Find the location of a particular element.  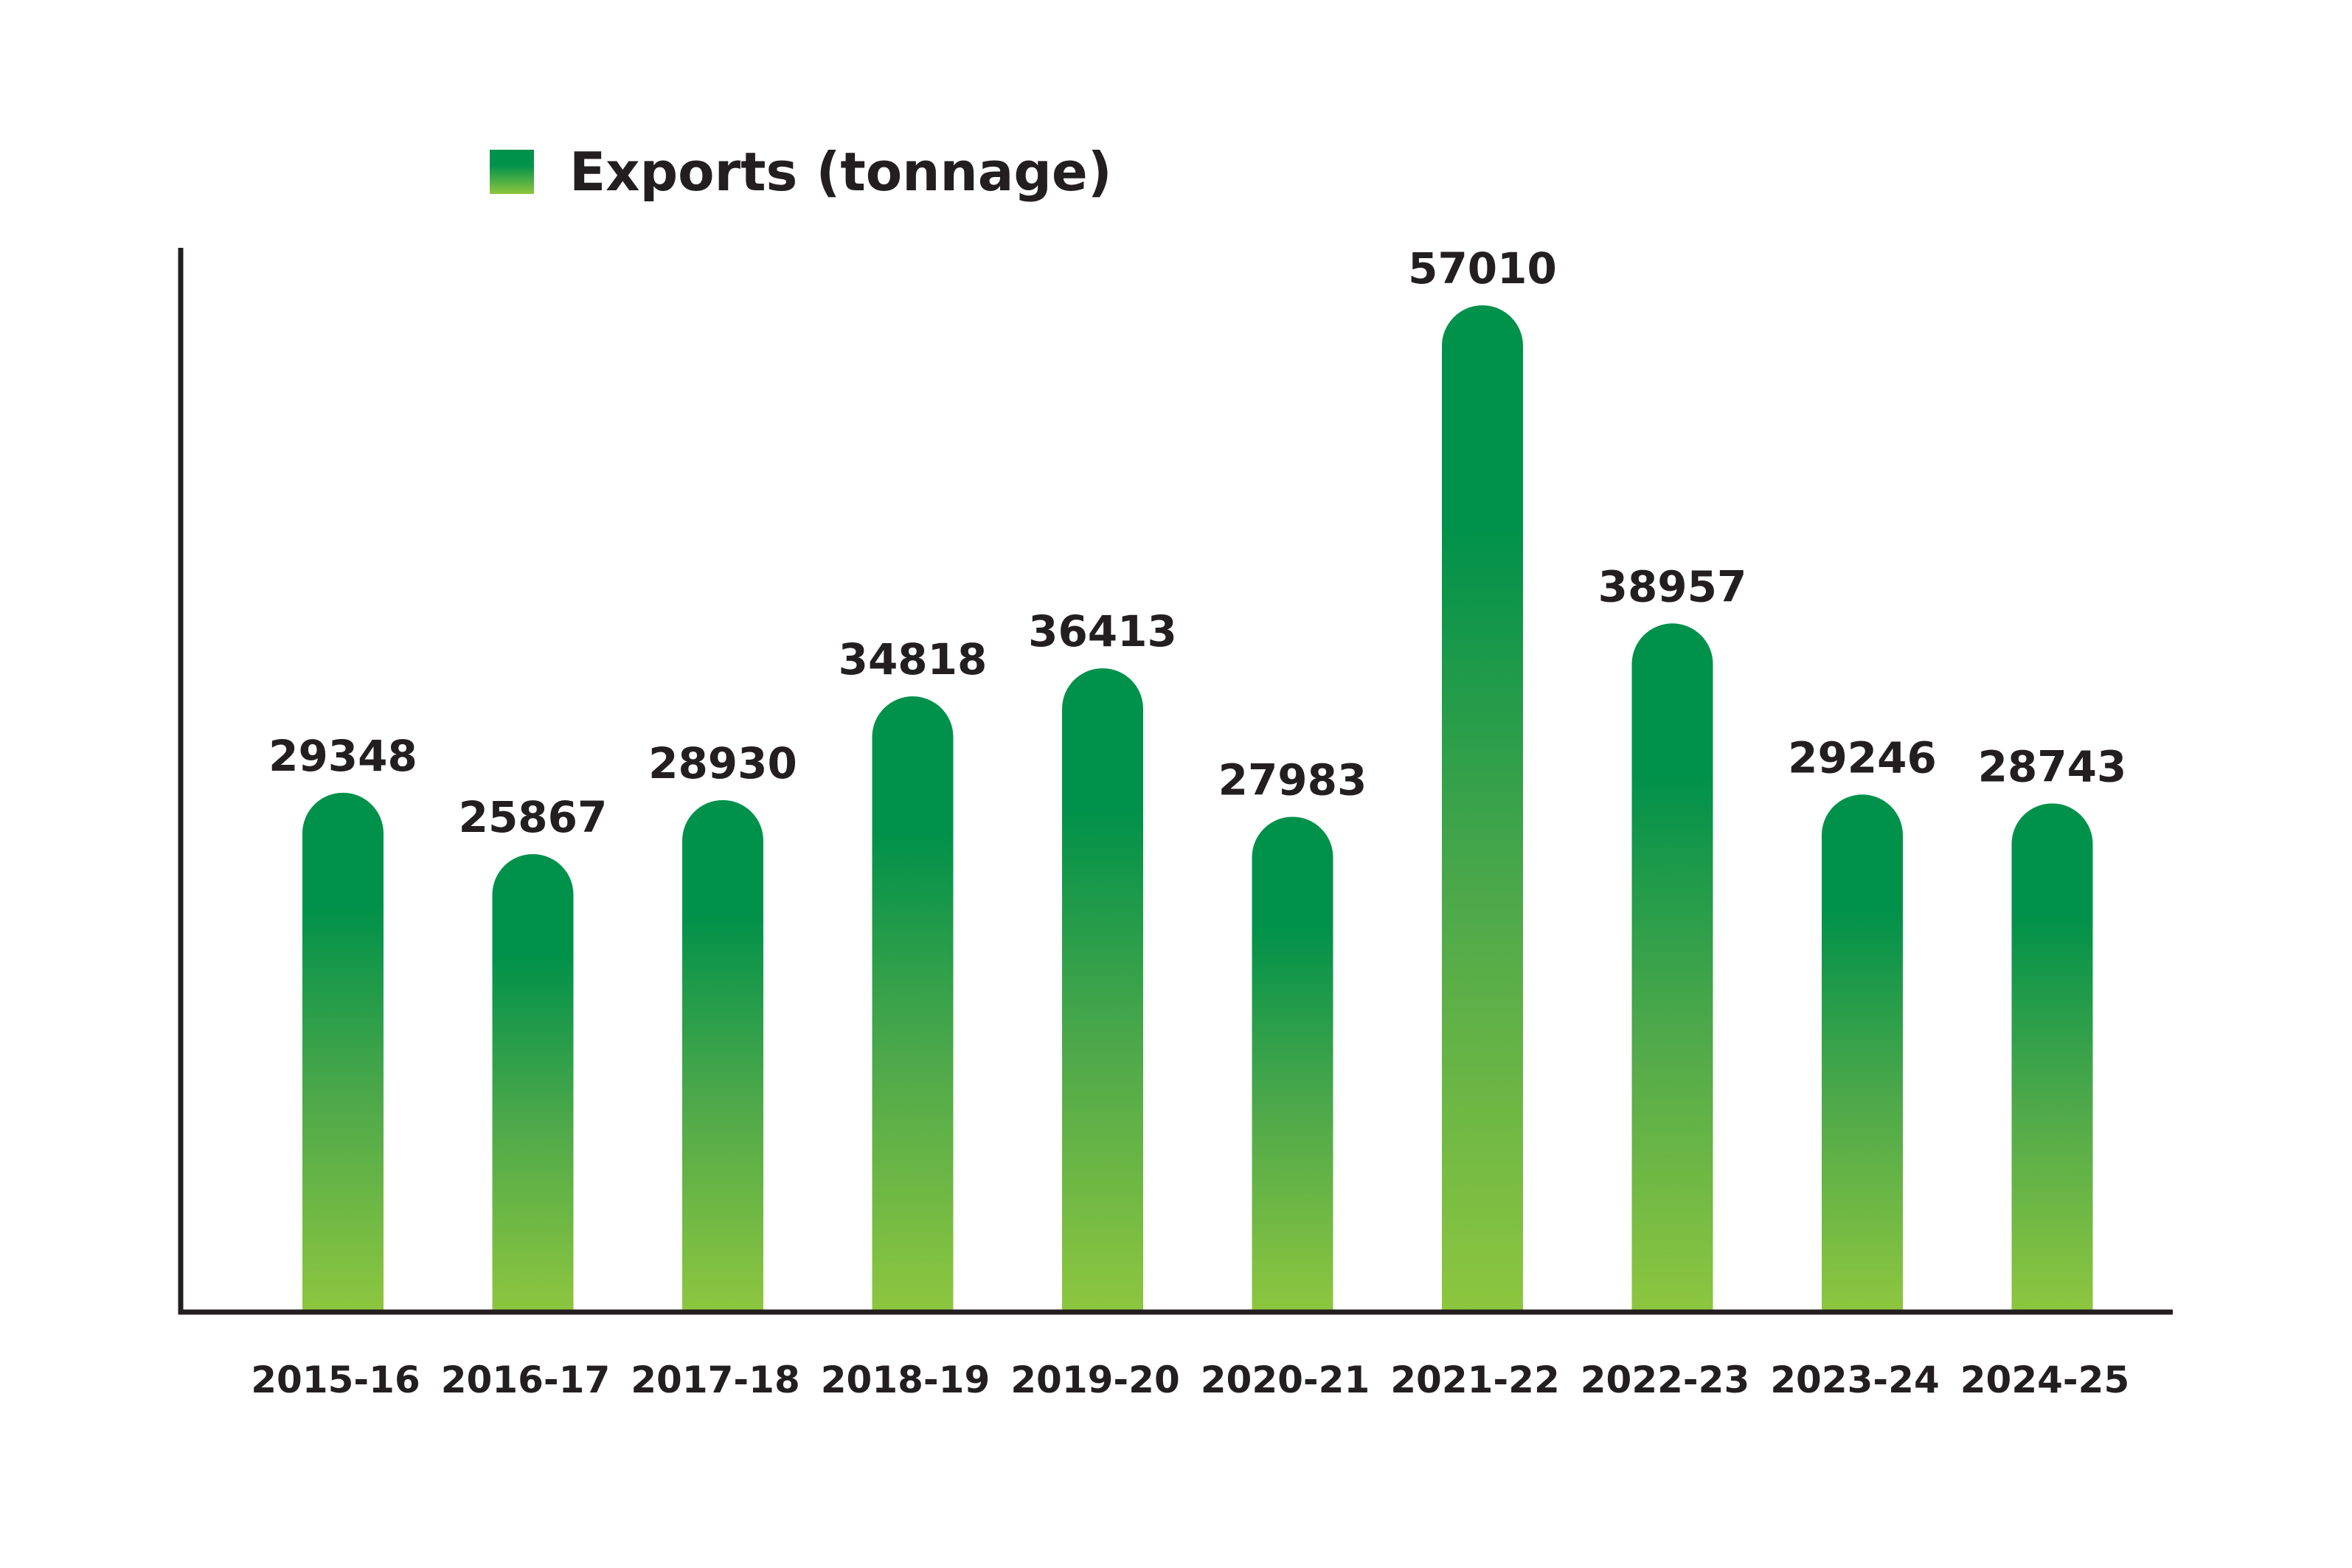

x-tick-label-2023-24: 2023-24 is located at coordinates (1855, 1380).